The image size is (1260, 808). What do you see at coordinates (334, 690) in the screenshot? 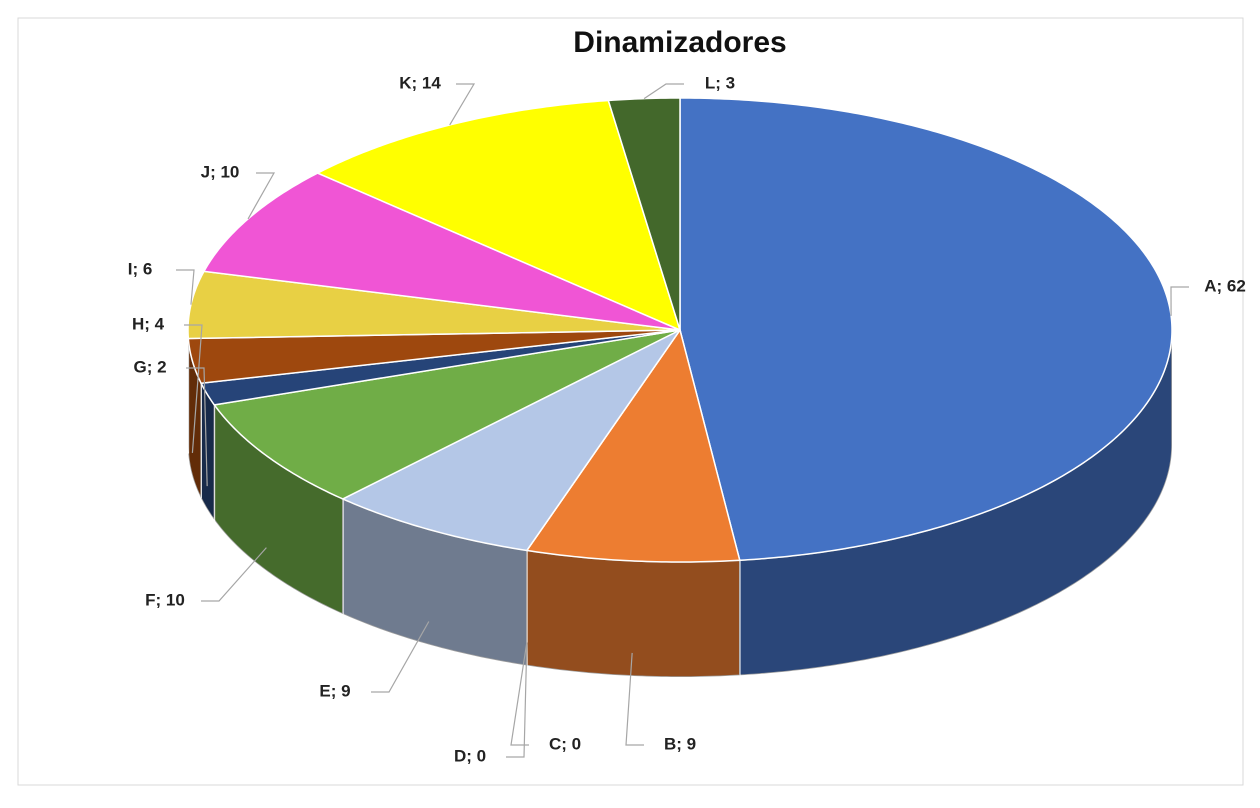
I see `data-label: E; 9` at bounding box center [334, 690].